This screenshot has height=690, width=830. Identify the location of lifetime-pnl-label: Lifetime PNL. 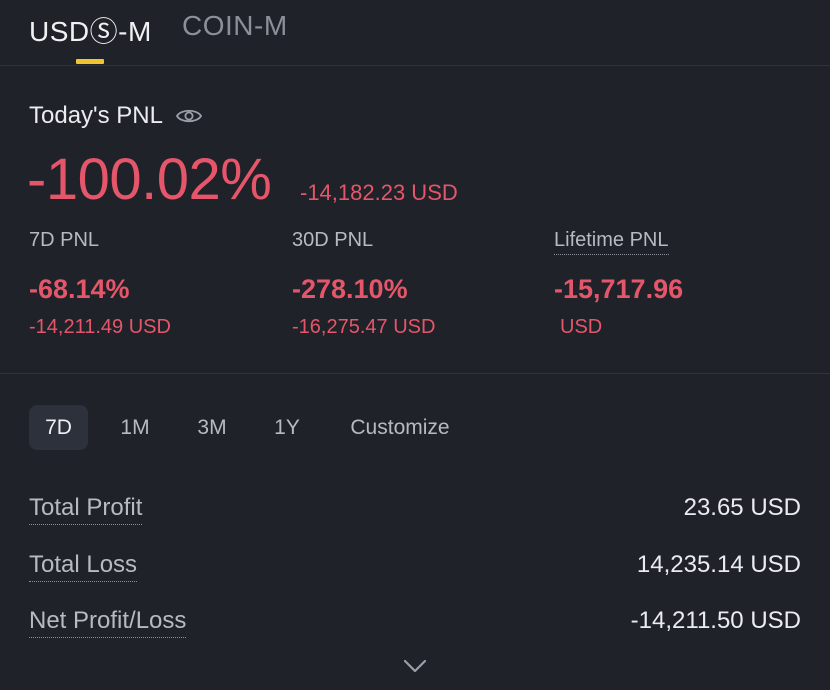
(611, 242).